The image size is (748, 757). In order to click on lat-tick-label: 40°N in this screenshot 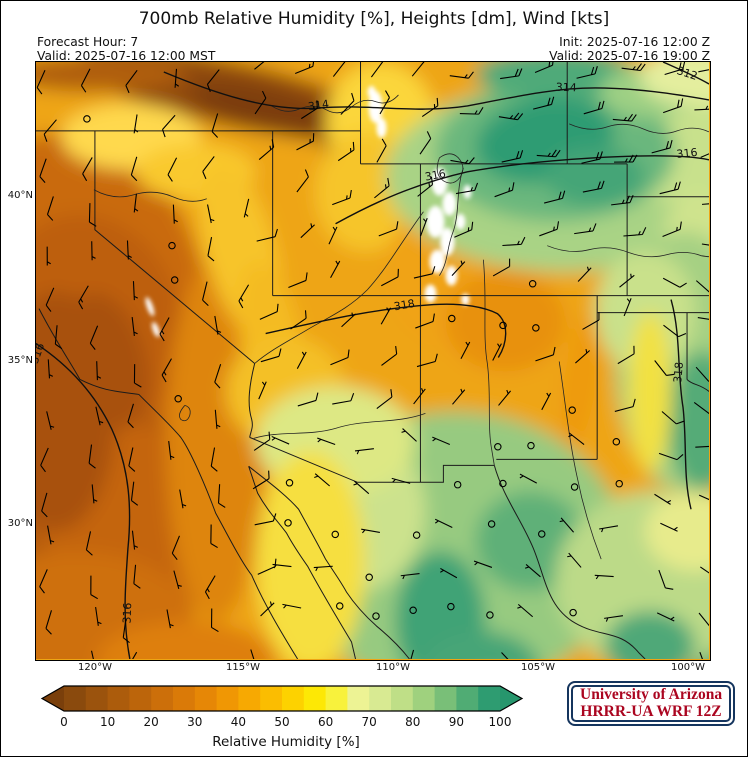, I will do `click(20, 195)`.